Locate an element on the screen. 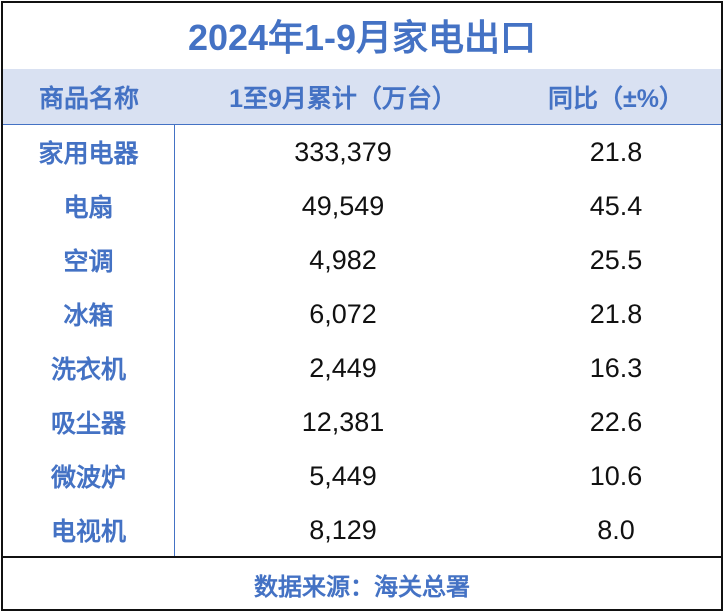 The image size is (723, 611). data-source: 数据来源：海关总署 is located at coordinates (362, 583).